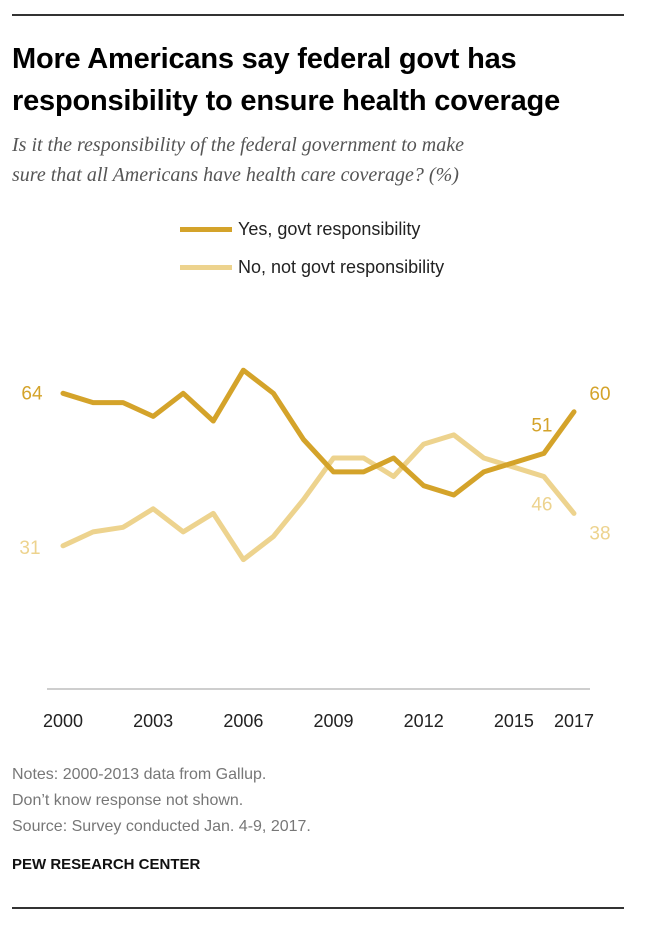  What do you see at coordinates (318, 497) in the screenshot?
I see `series-line-no` at bounding box center [318, 497].